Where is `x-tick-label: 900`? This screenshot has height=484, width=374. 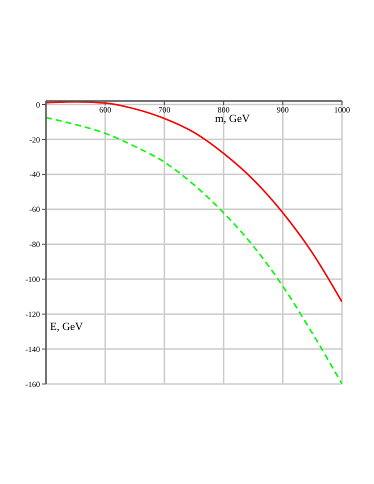
x-tick-label: 900 is located at coordinates (282, 110).